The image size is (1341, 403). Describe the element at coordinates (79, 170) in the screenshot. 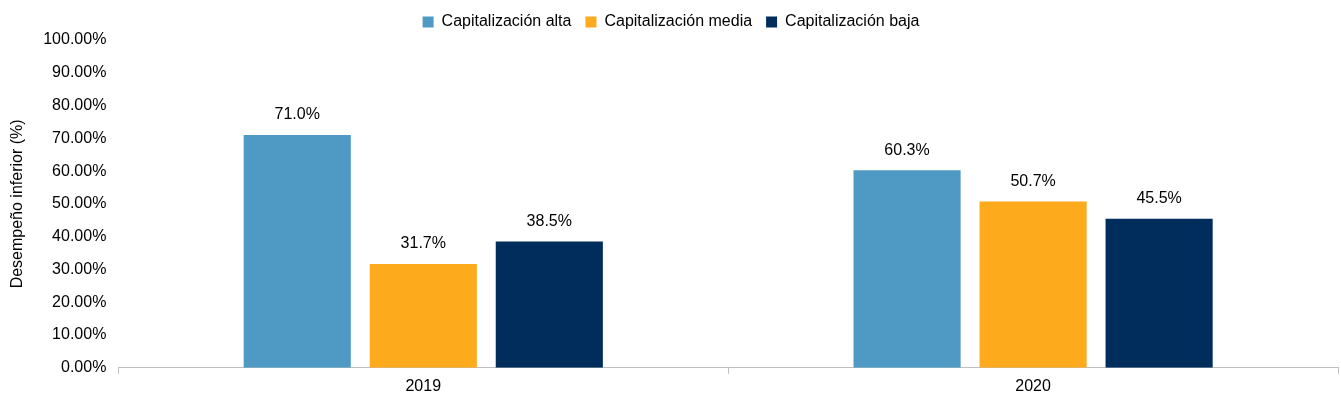

I see `y-tick-label: 60.00%` at that location.